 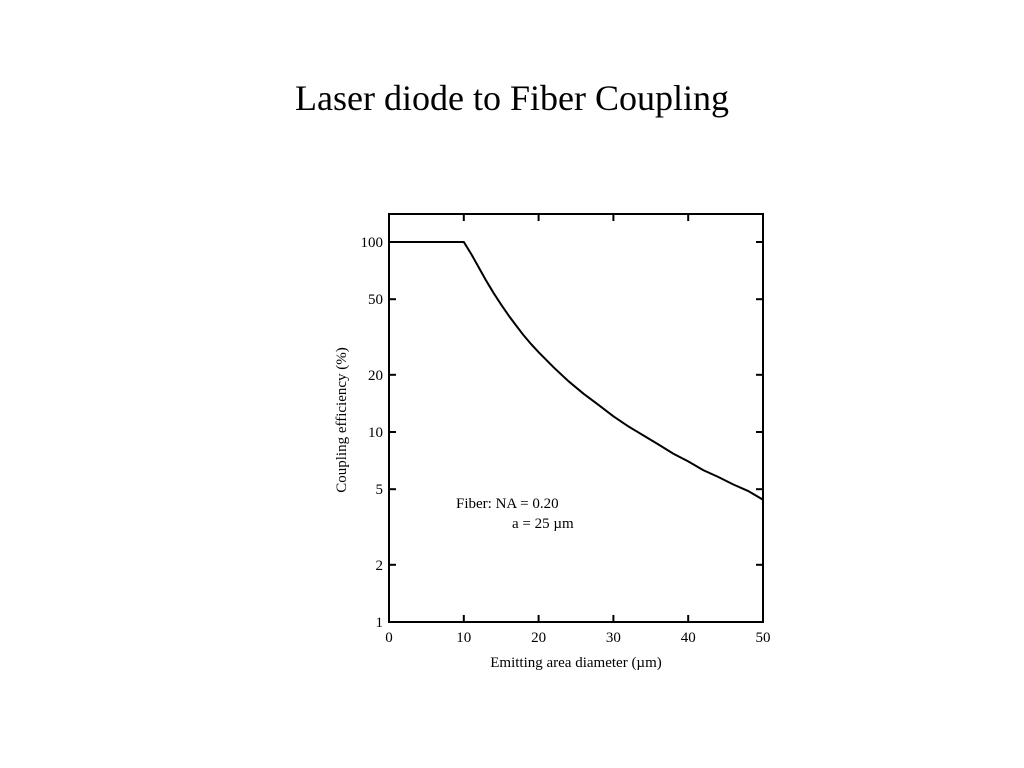 What do you see at coordinates (613, 638) in the screenshot?
I see `x-tick-label: 30` at bounding box center [613, 638].